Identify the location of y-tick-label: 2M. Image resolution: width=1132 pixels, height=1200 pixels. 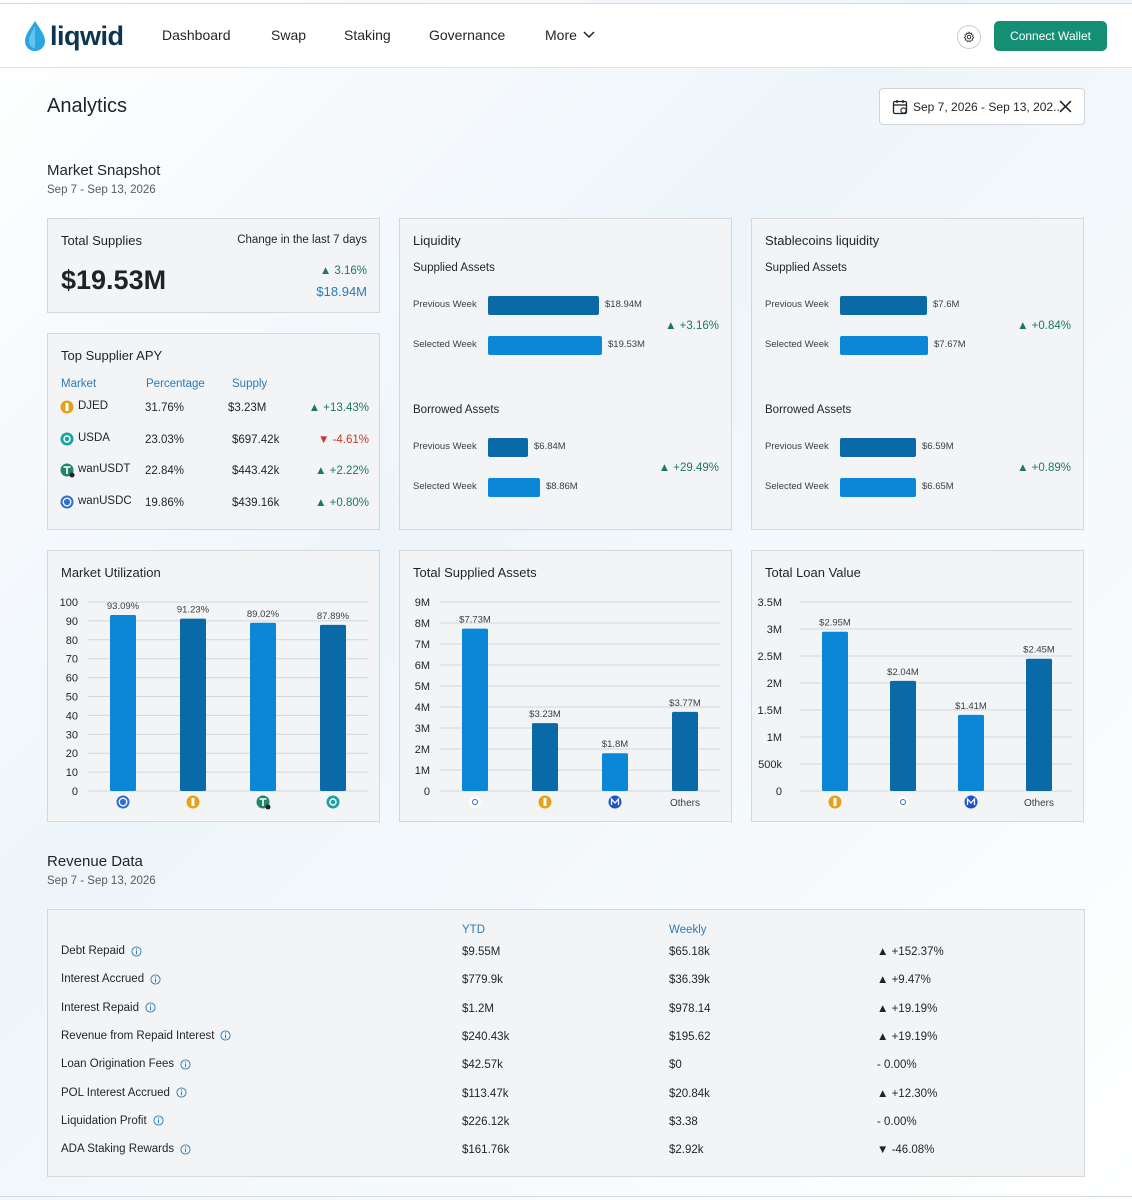
(422, 750).